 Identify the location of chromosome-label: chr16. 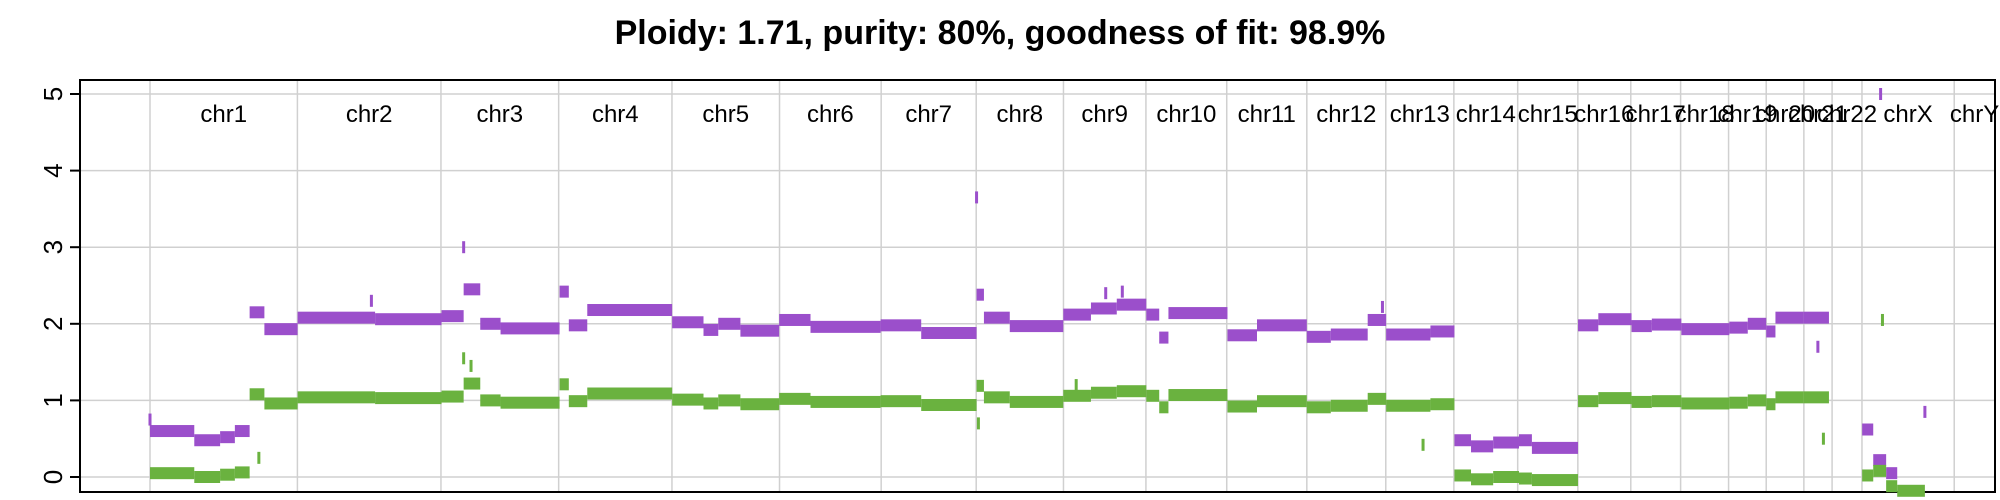
(1604, 114).